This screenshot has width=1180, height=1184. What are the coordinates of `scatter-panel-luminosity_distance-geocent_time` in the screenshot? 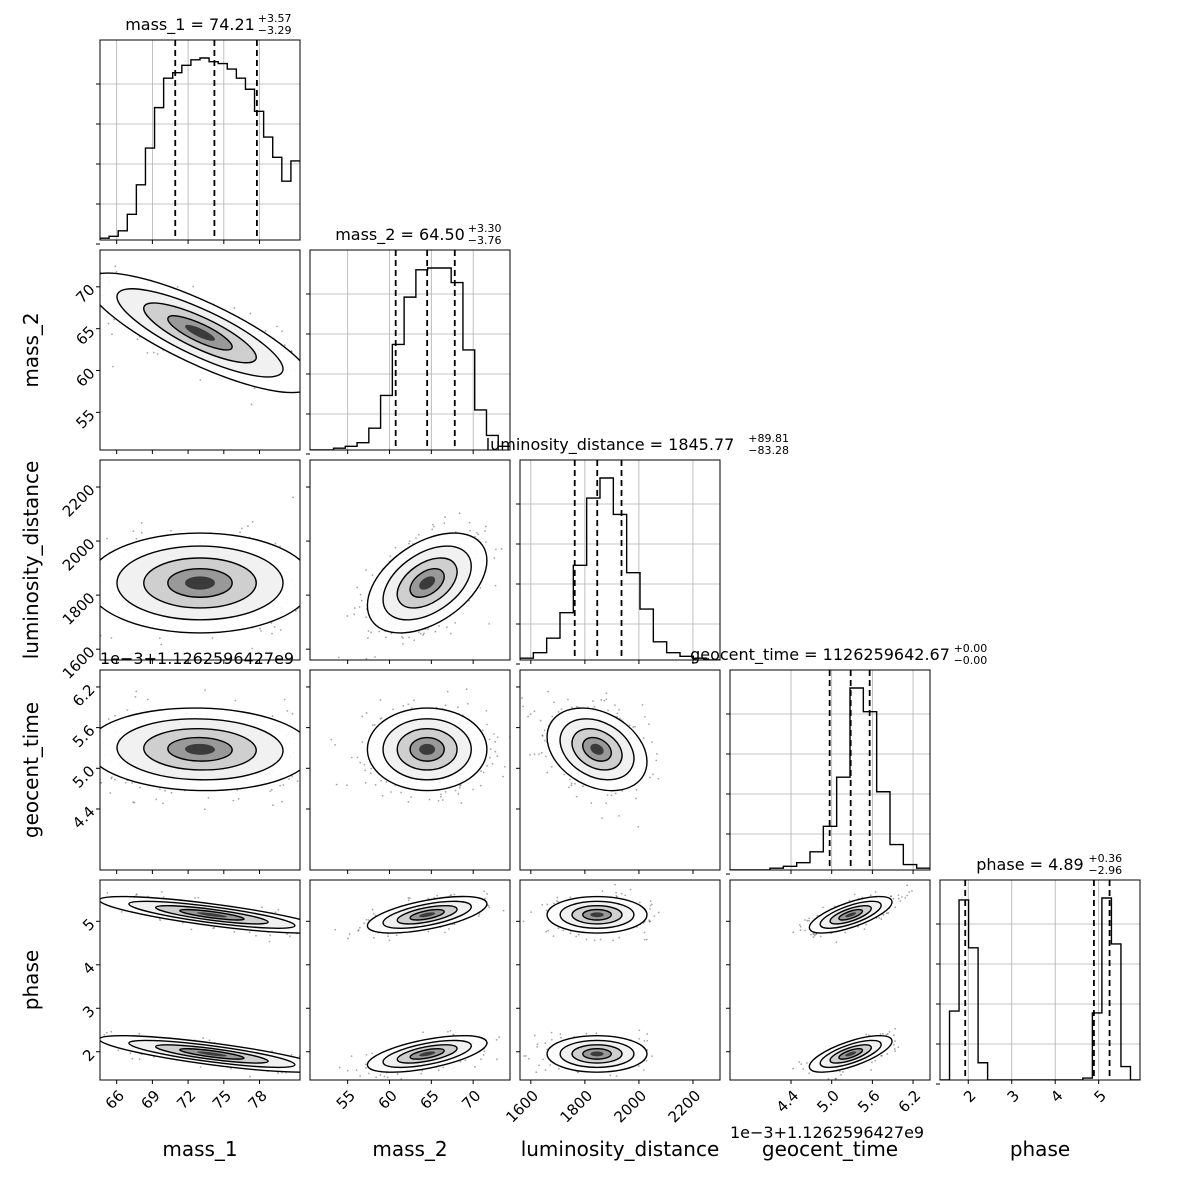 It's located at (591, 759).